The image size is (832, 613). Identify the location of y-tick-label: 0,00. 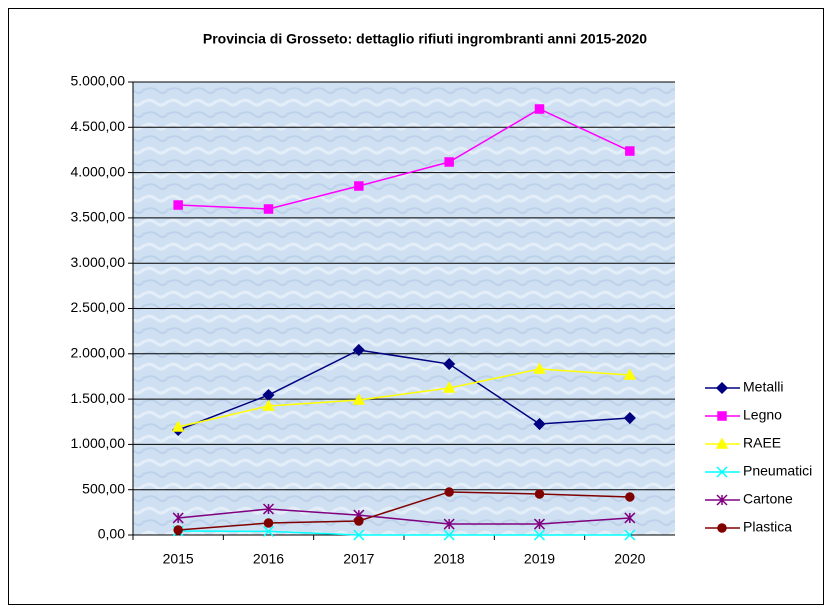
(111, 534).